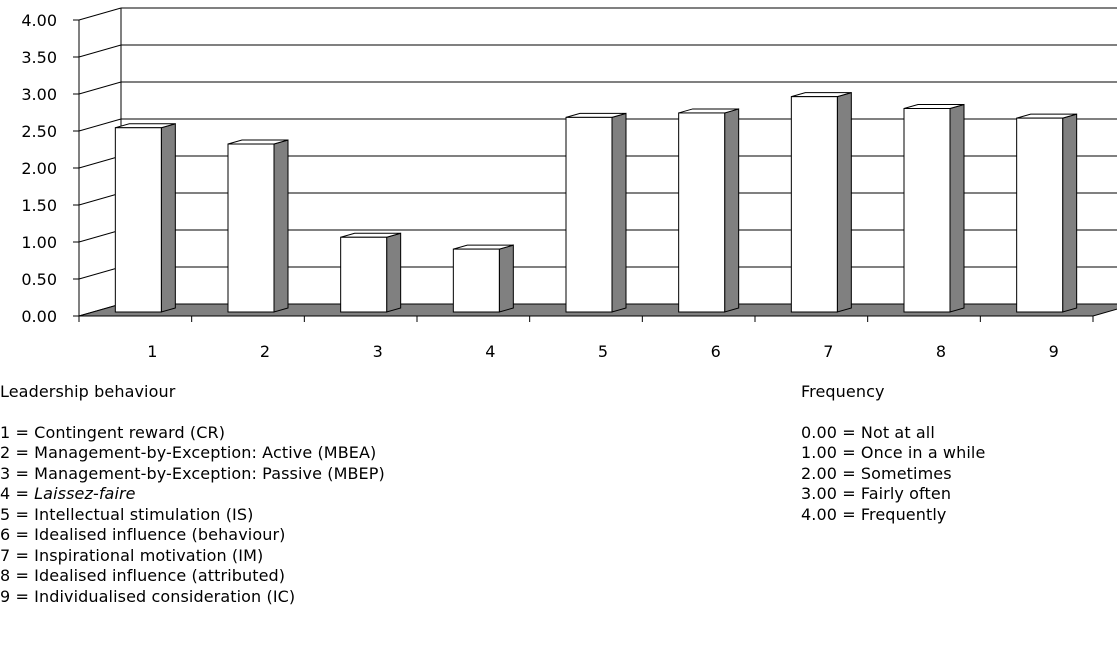 The width and height of the screenshot is (1117, 664). Describe the element at coordinates (843, 391) in the screenshot. I see `legend-heading-frequency: Frequency` at that location.